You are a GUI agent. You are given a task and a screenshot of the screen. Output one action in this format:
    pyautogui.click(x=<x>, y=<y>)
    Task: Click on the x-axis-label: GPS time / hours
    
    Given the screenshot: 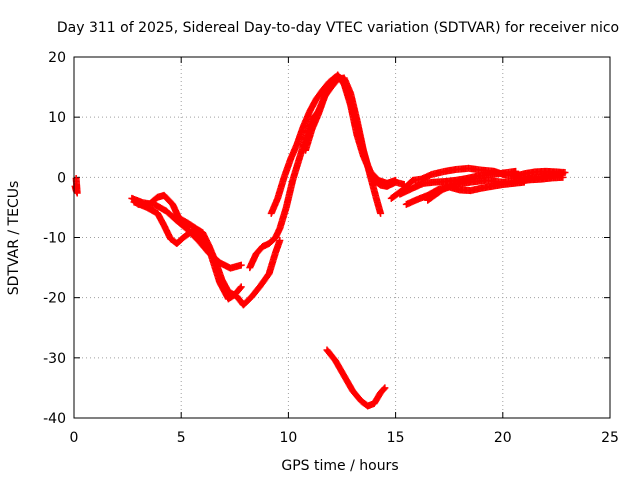 What is the action you would take?
    pyautogui.click(x=339, y=466)
    